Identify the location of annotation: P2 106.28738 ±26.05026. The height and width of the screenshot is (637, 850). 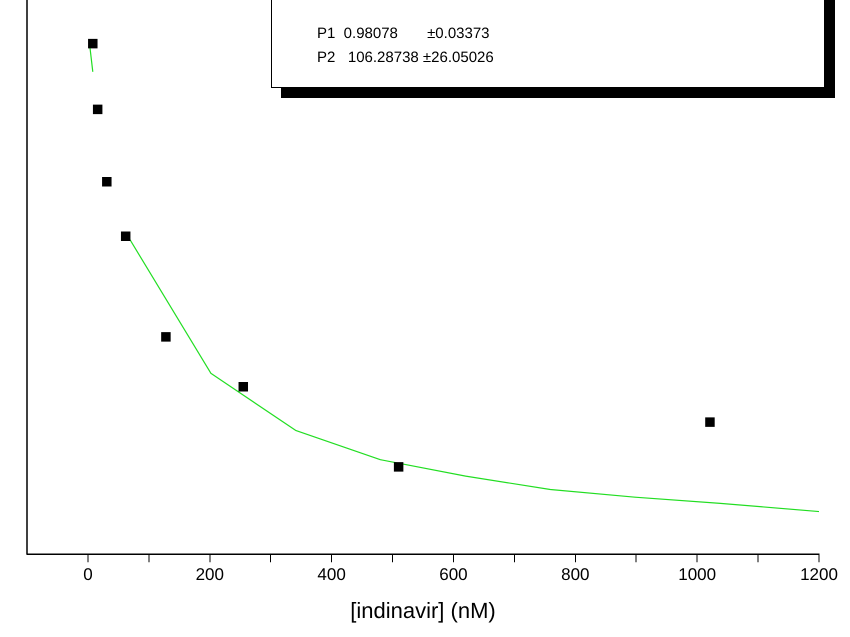
(405, 57).